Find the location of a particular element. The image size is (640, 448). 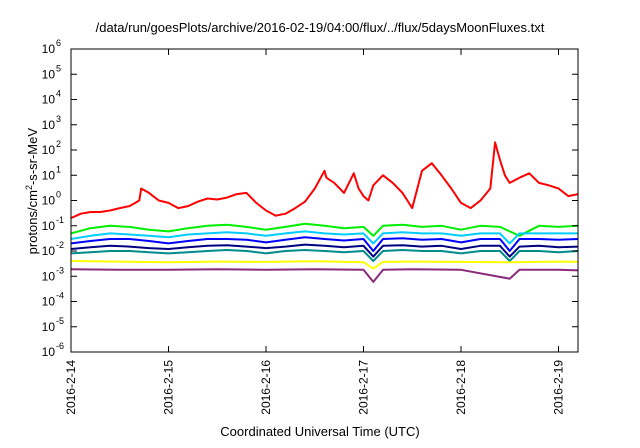

y-tick-label-10: 10 is located at coordinates (49, 100).